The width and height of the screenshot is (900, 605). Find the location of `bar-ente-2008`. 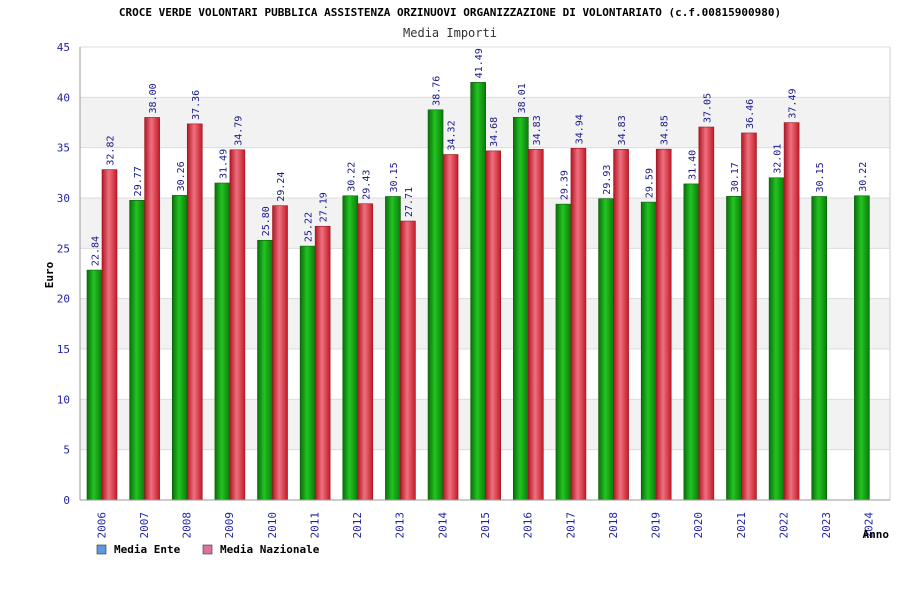

bar-ente-2008 is located at coordinates (179, 348).